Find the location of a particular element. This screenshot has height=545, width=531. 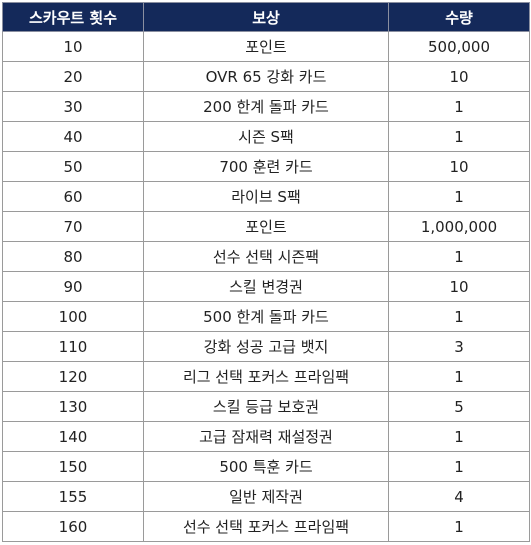

reward-cell: 고급 잠재력 재설정권 is located at coordinates (266, 436).